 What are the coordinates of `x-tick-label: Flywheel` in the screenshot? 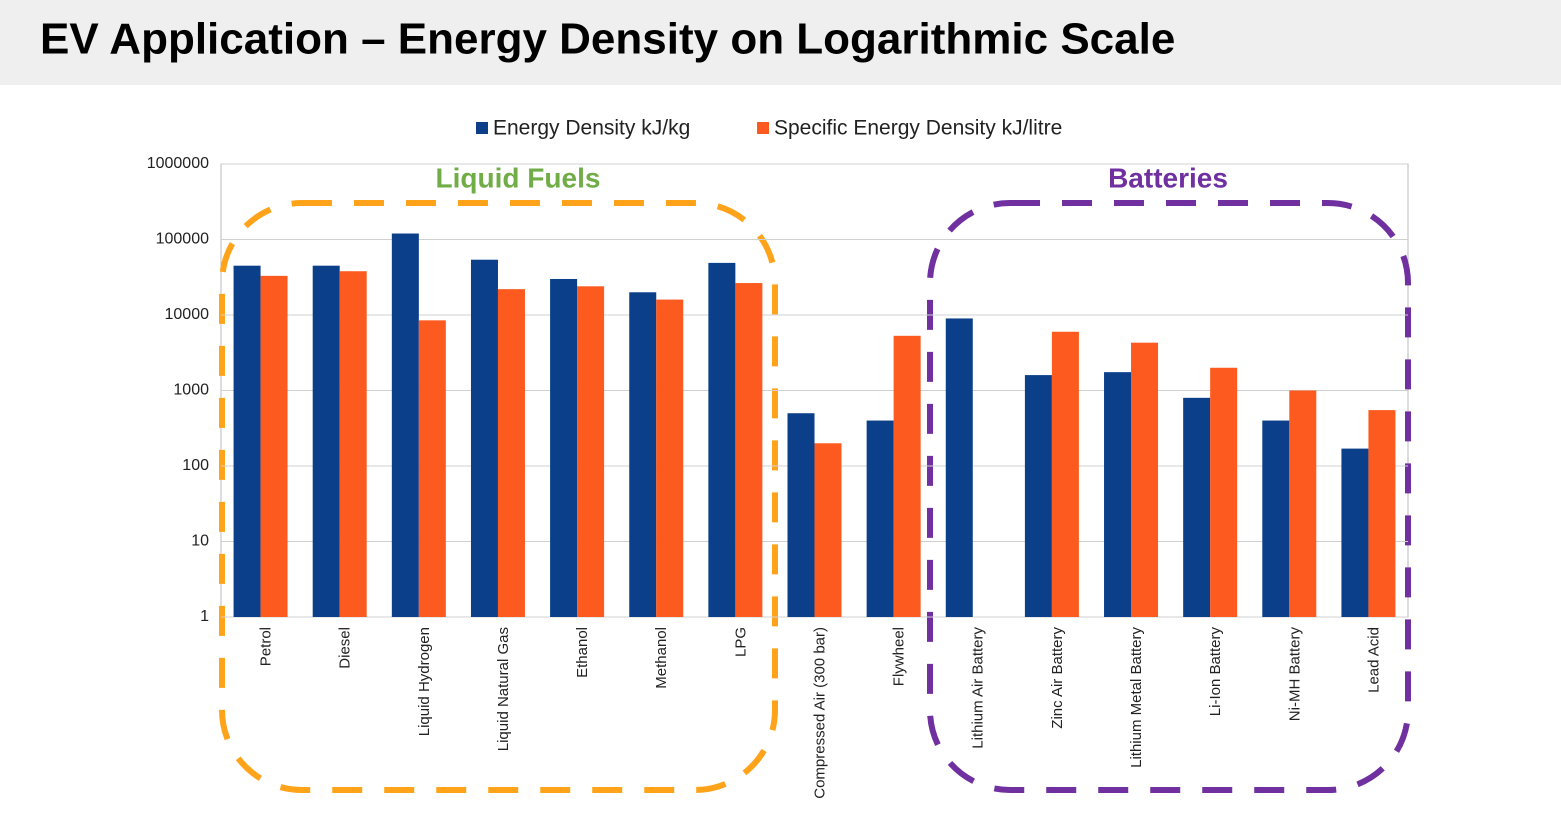 It's located at (899, 656).